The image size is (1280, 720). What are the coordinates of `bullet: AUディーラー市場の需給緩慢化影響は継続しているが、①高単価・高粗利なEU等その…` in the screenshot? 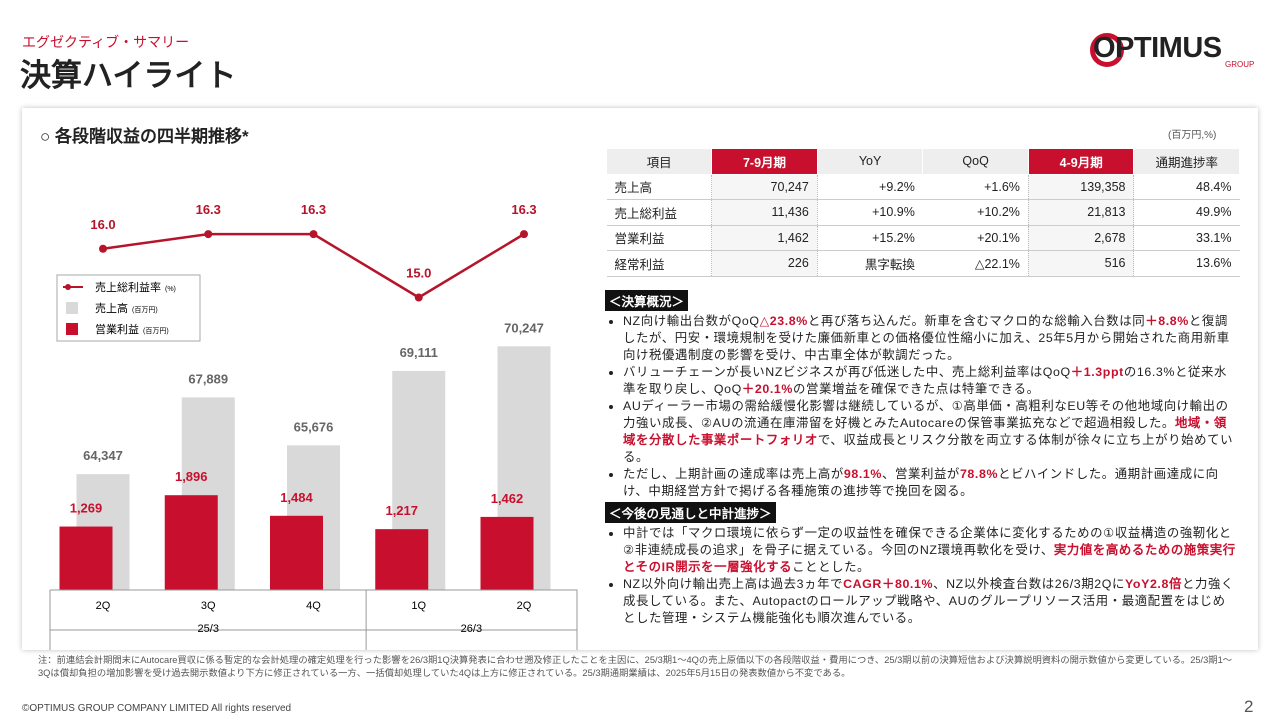 It's located at (930, 432).